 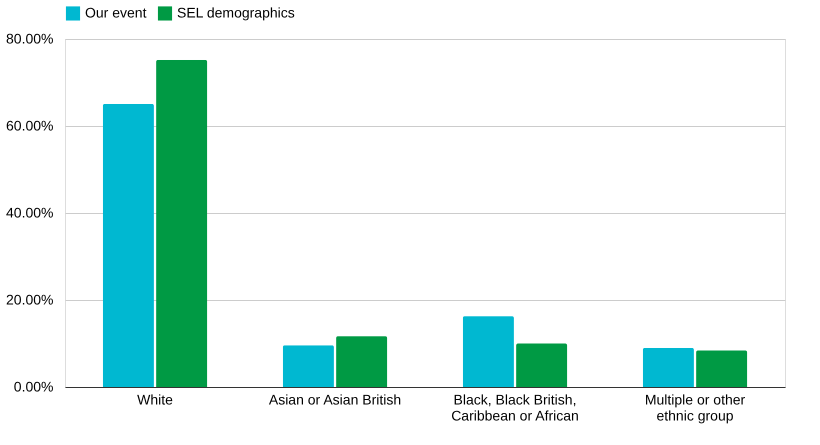 What do you see at coordinates (236, 12) in the screenshot?
I see `legend-label: SEL demographics` at bounding box center [236, 12].